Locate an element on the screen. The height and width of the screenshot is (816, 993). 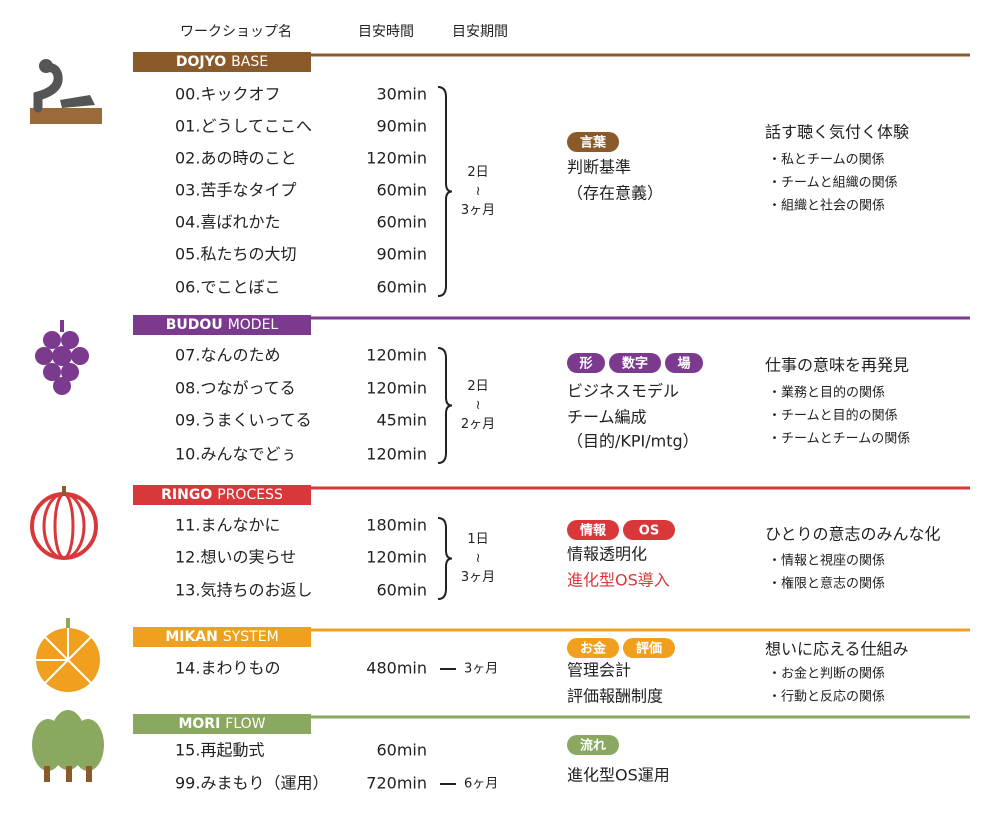
tag: 数字 is located at coordinates (635, 364).